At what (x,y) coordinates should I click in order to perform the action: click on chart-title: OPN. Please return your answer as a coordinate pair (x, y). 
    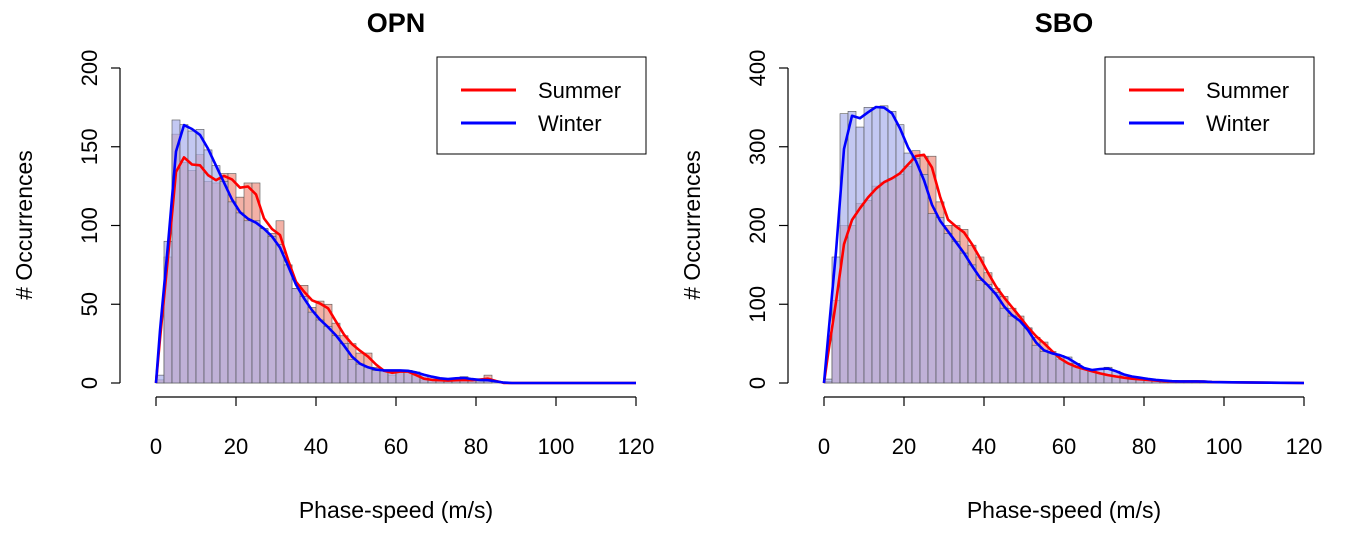
    Looking at the image, I should click on (396, 23).